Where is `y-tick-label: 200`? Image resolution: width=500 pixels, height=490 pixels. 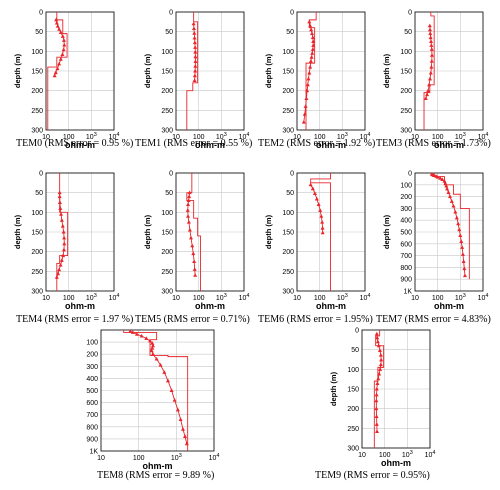 y-tick-label: 200 is located at coordinates (167, 91).